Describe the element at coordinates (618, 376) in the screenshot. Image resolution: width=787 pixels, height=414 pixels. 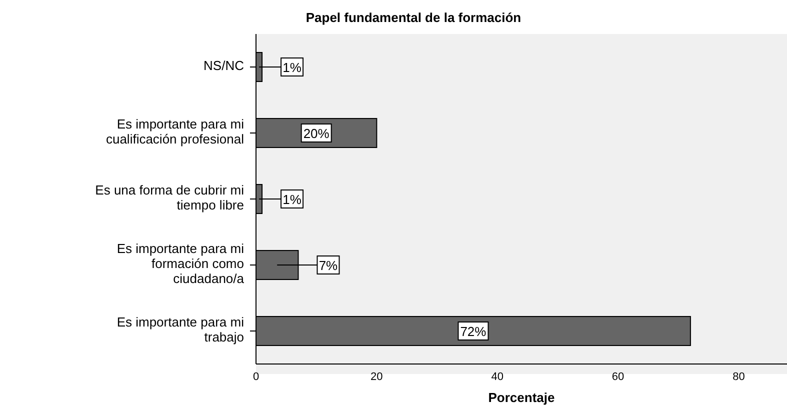
I see `x-tick-label: 60` at that location.